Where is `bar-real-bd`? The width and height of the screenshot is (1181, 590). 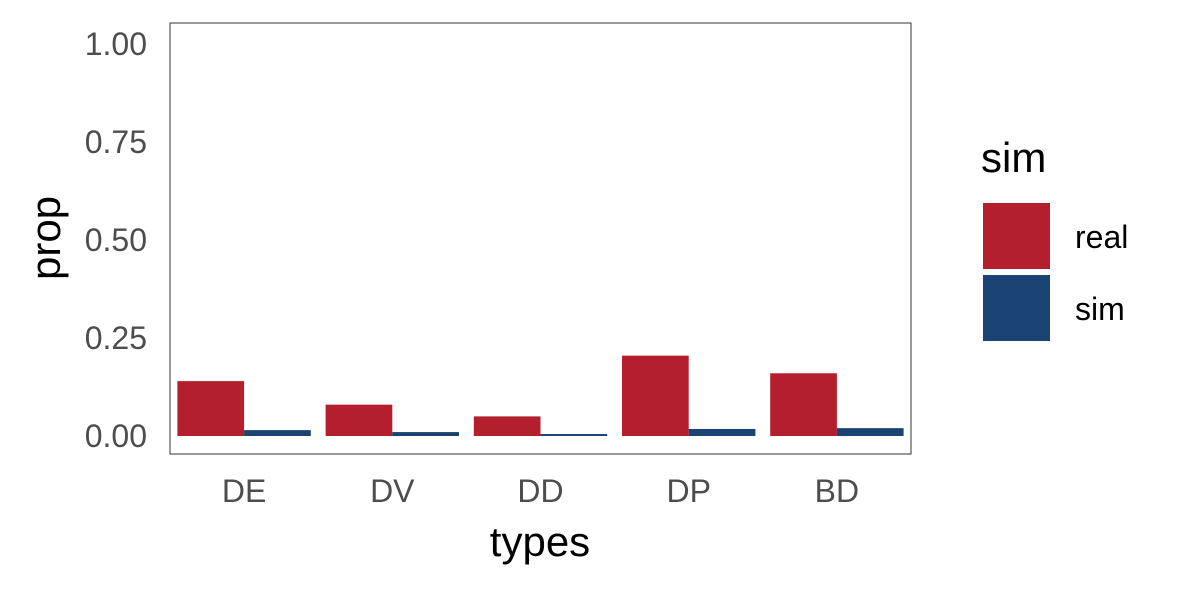 bar-real-bd is located at coordinates (803, 404).